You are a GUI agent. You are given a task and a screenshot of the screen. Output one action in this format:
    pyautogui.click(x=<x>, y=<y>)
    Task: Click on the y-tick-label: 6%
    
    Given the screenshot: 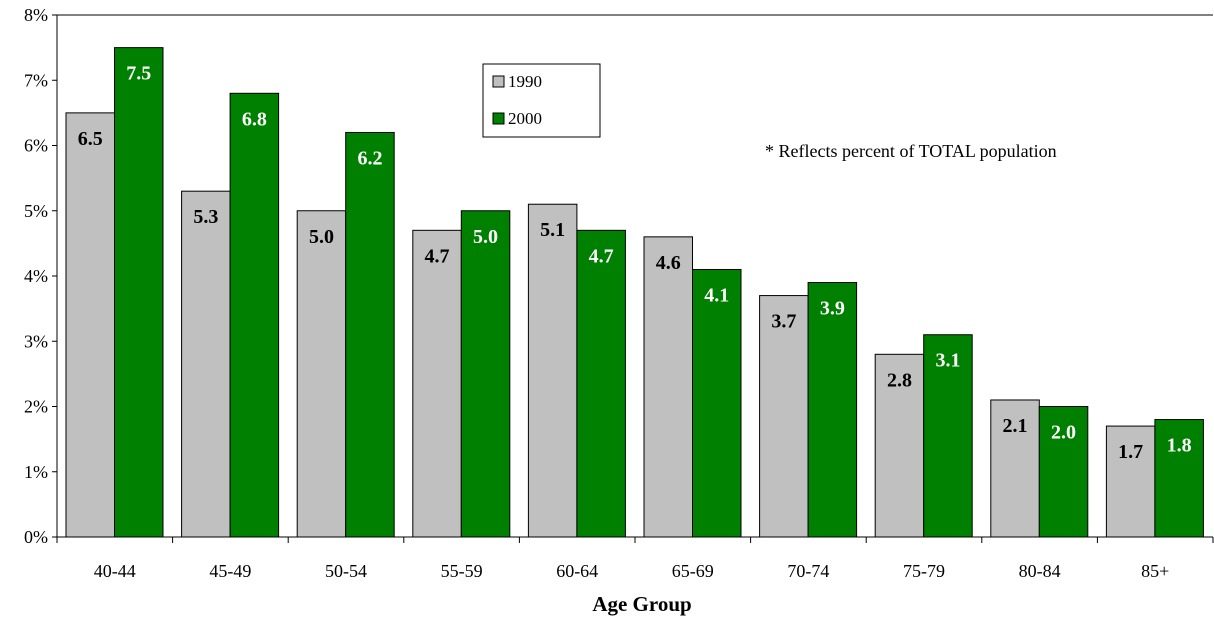 What is the action you would take?
    pyautogui.click(x=36, y=146)
    